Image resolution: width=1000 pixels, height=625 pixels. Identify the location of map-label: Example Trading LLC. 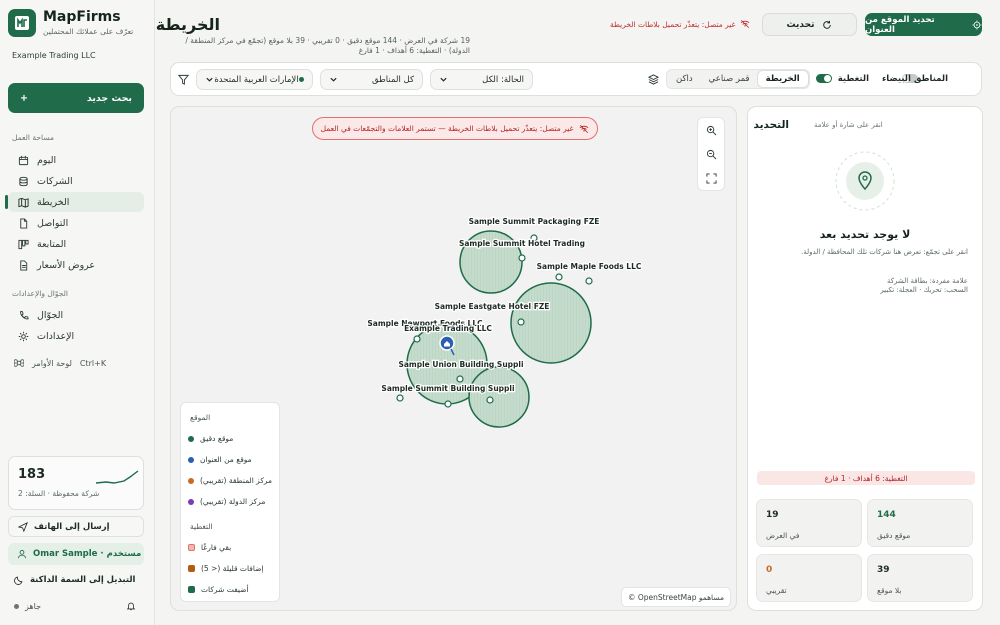
(448, 329).